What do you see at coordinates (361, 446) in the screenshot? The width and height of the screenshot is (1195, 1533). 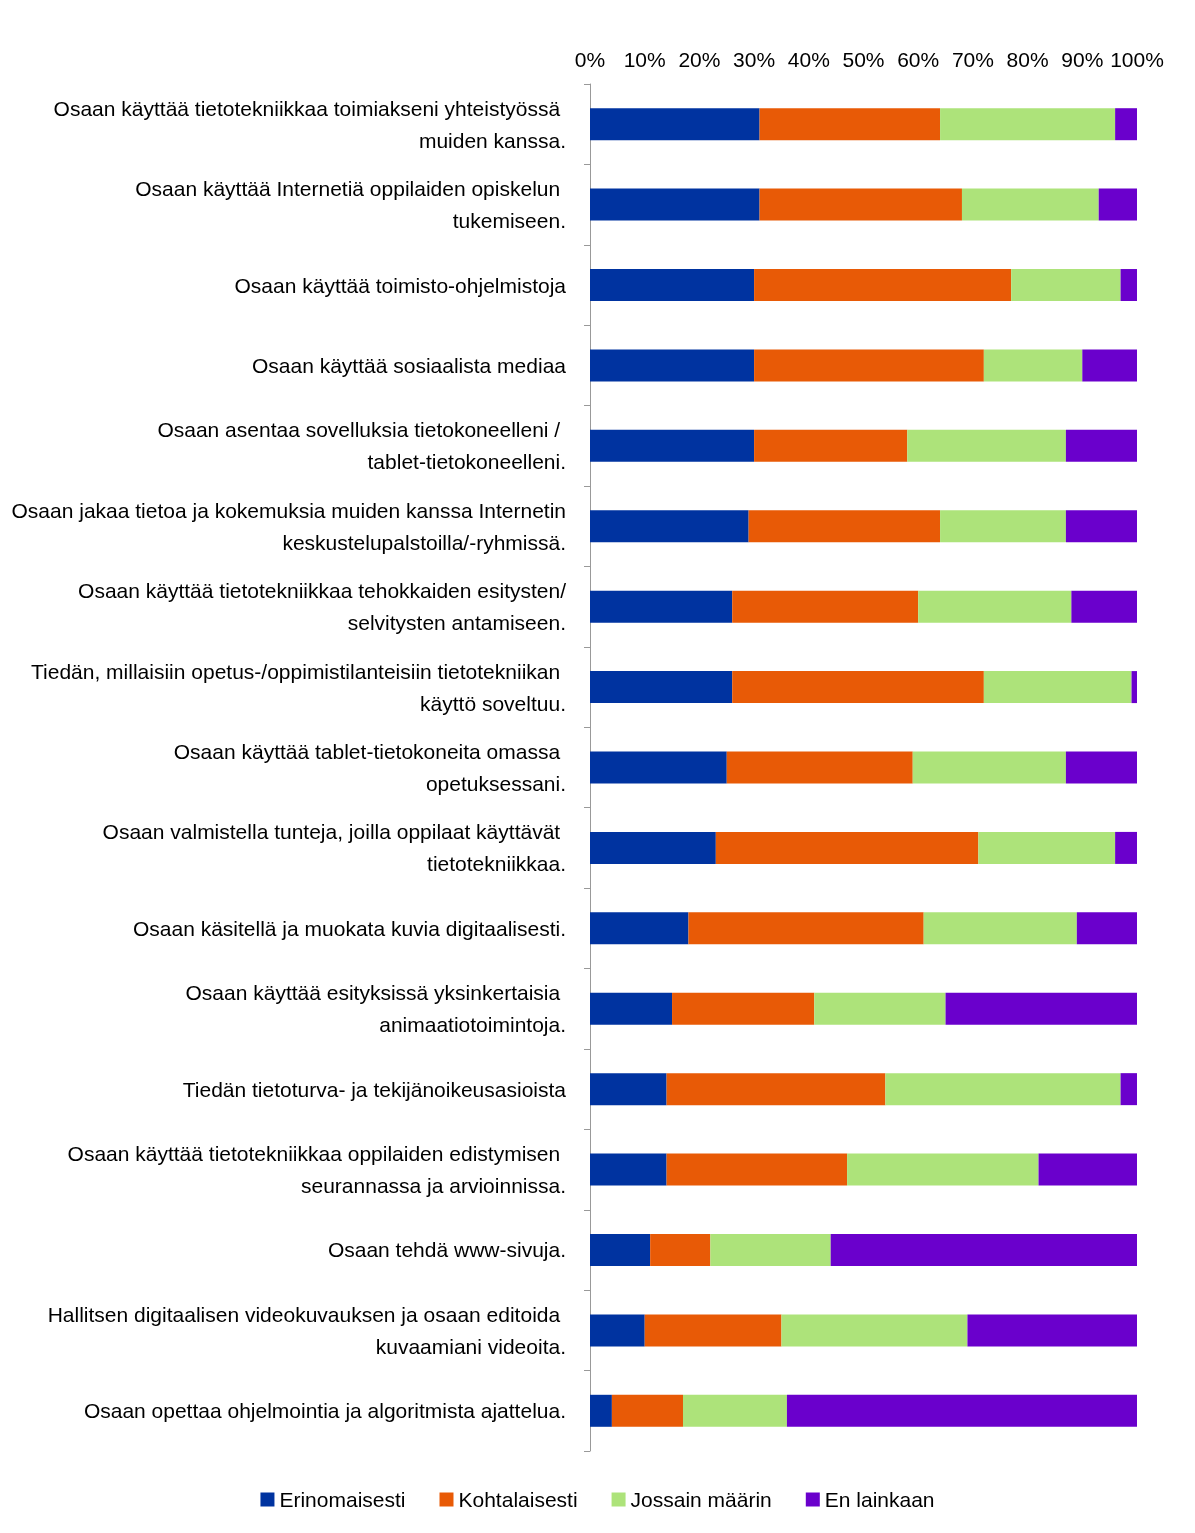 I see `y-tick-label: Osaan asentaa sovelluksia tietokoneelleni / tablet-tietokoneelleni.` at bounding box center [361, 446].